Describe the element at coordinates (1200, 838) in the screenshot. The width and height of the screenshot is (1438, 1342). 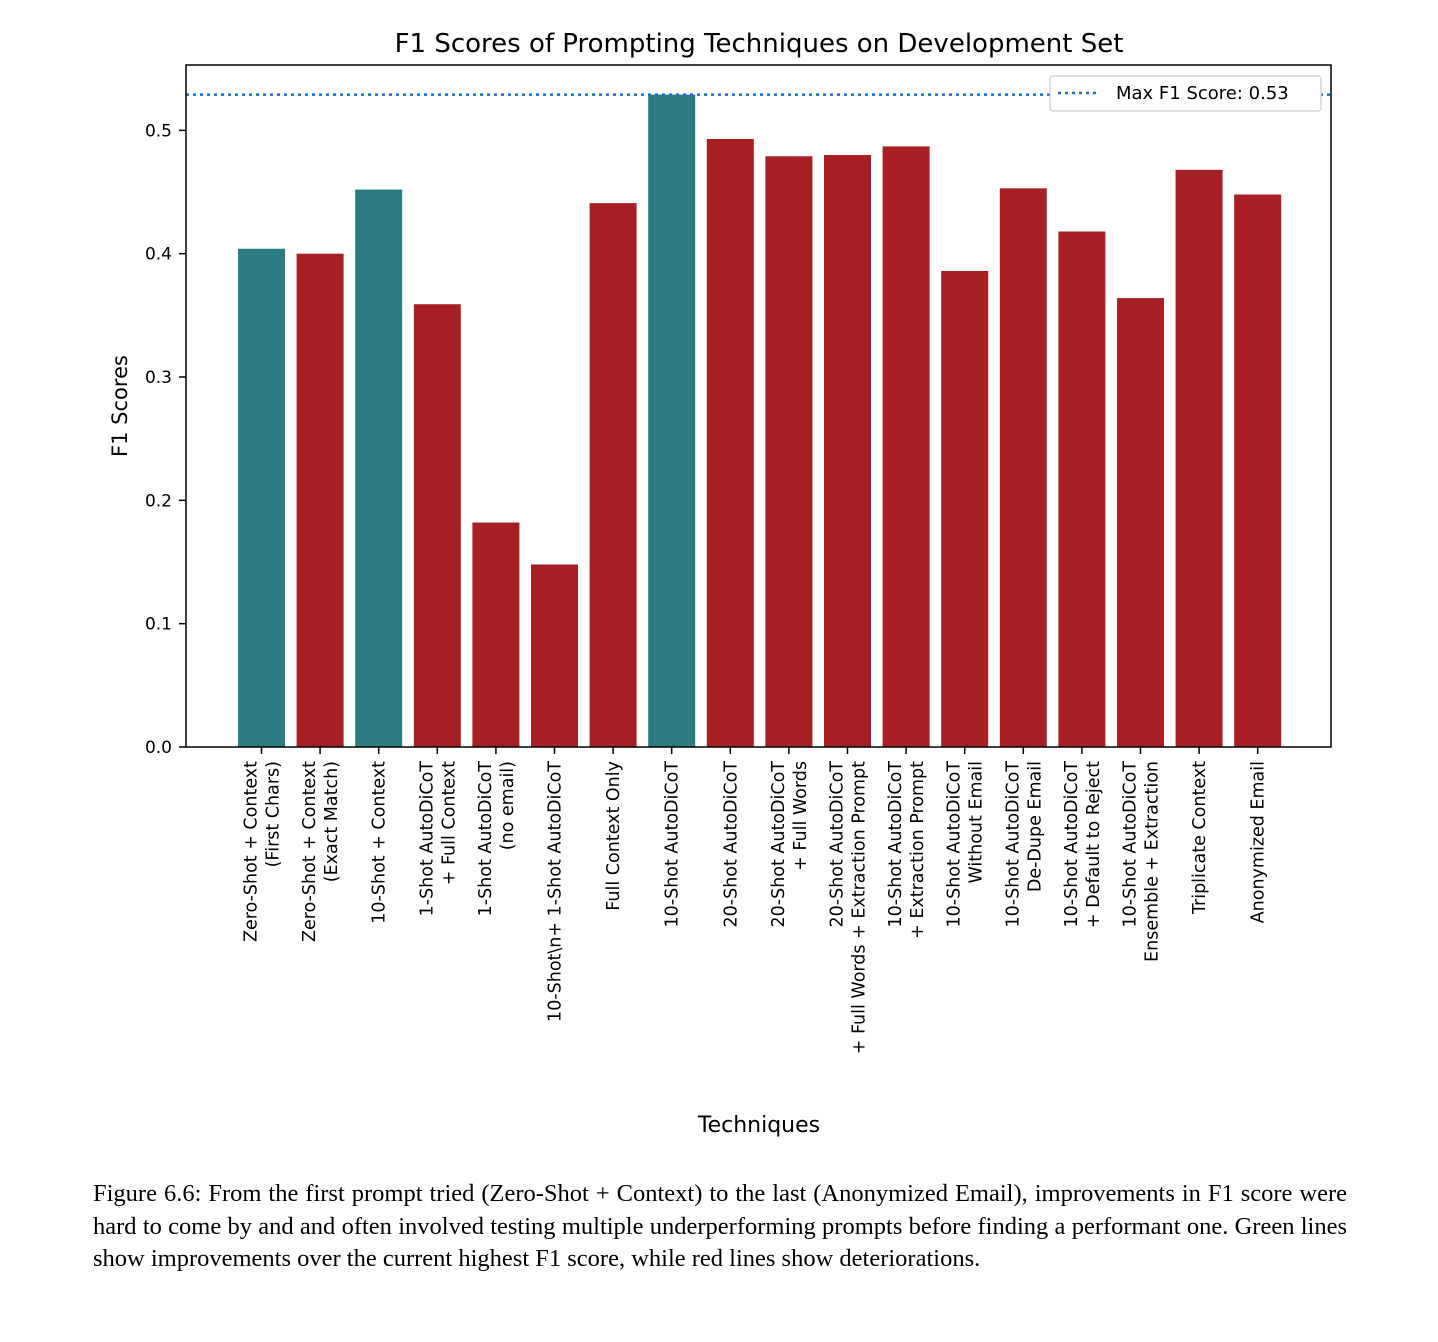
I see `x-tick-label: Triplicate Context` at that location.